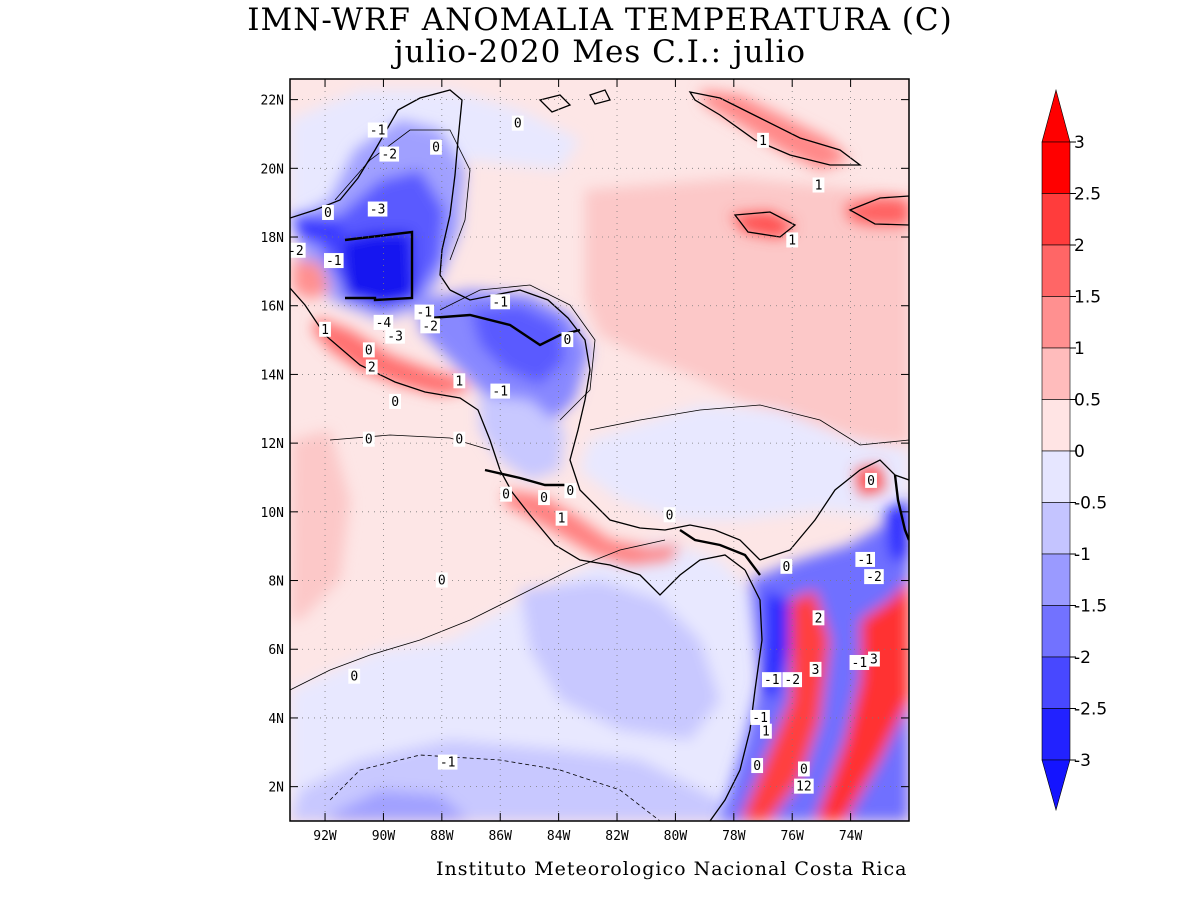 Image resolution: width=1200 pixels, height=900 pixels. I want to click on colombia-warm-ridge-west, so click(785, 705).